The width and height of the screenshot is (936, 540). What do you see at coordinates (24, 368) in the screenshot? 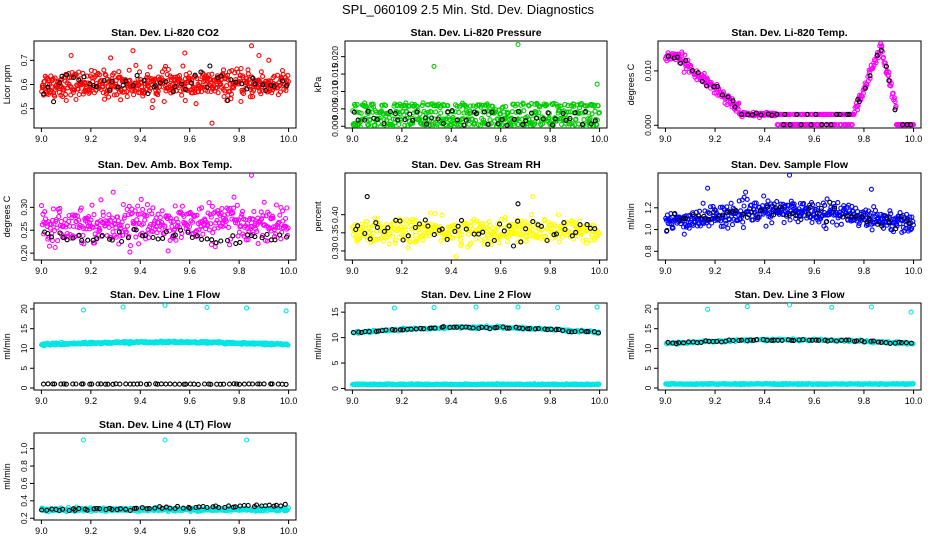
I see `y-tick-label: 5` at bounding box center [24, 368].